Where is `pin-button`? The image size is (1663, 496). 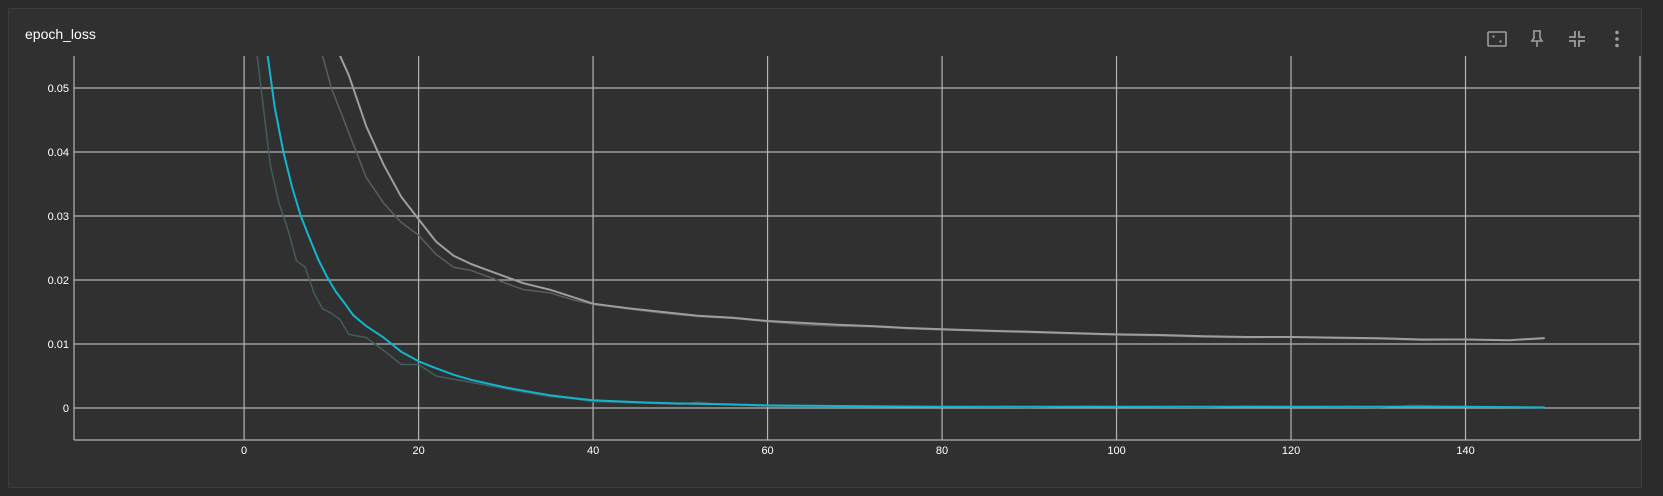 pin-button is located at coordinates (1537, 39).